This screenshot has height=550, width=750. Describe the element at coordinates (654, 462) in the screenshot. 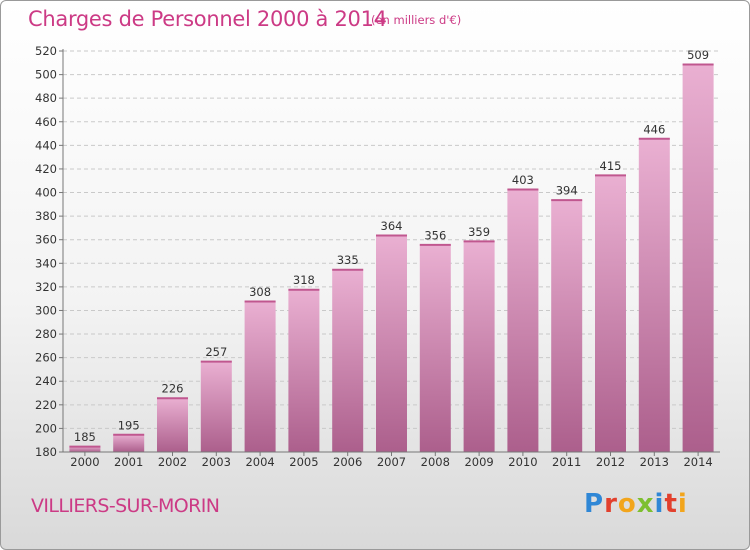

I see `x-tick-label: 2013` at that location.